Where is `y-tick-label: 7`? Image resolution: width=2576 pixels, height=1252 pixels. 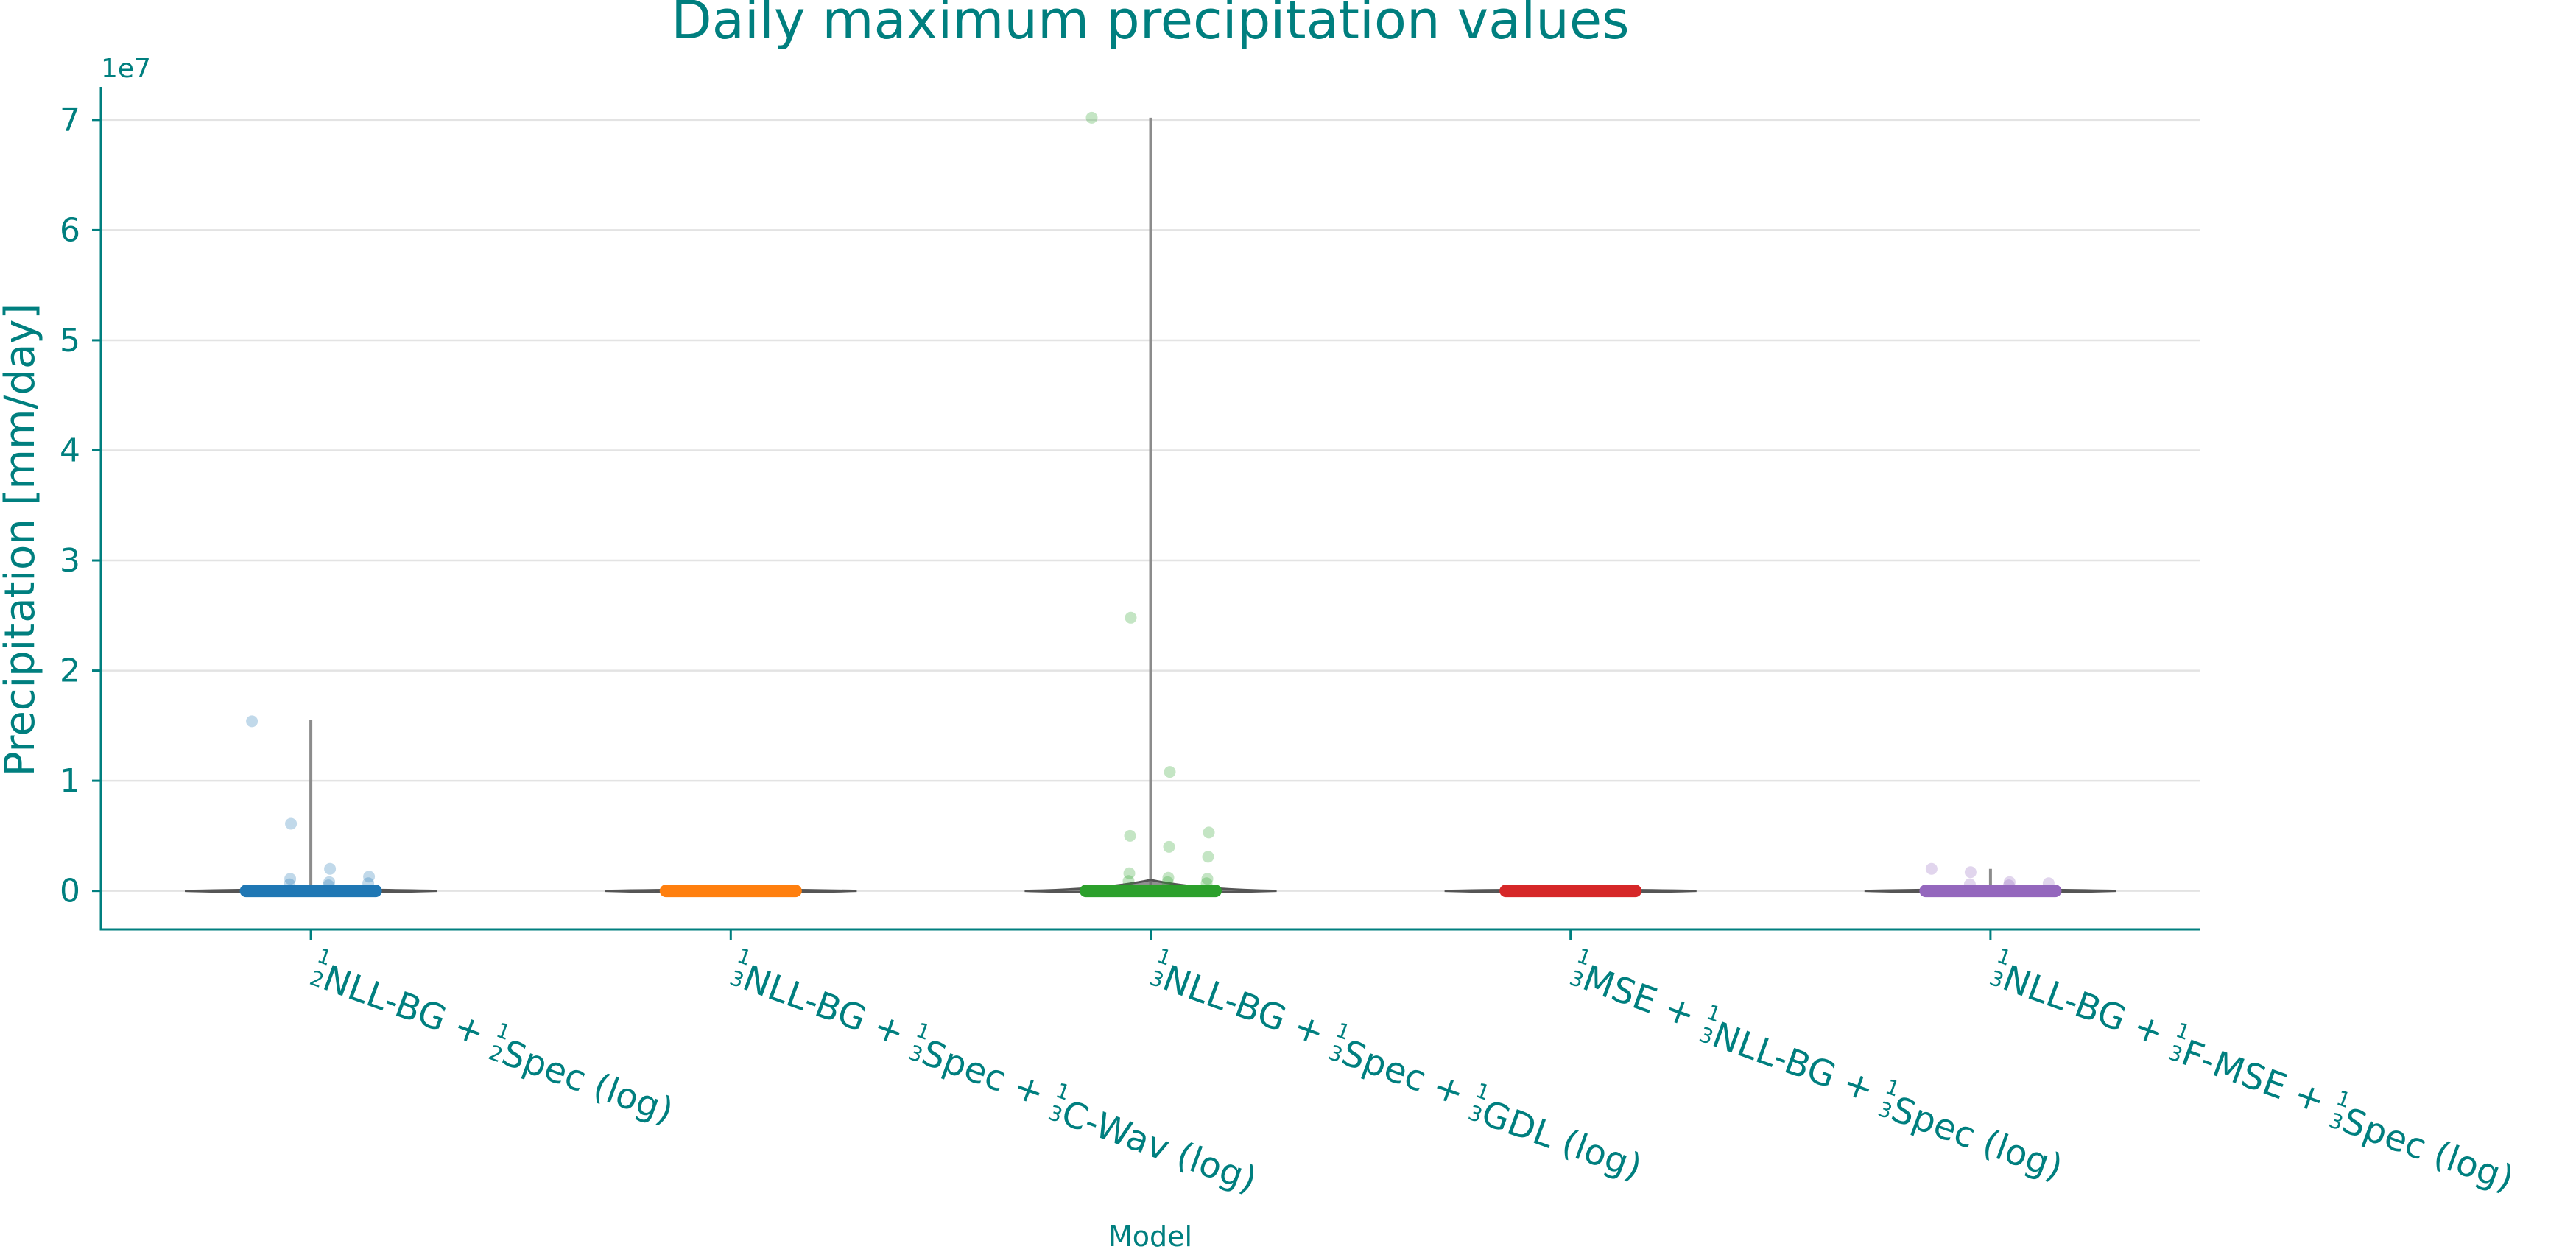
y-tick-label: 7 is located at coordinates (70, 120).